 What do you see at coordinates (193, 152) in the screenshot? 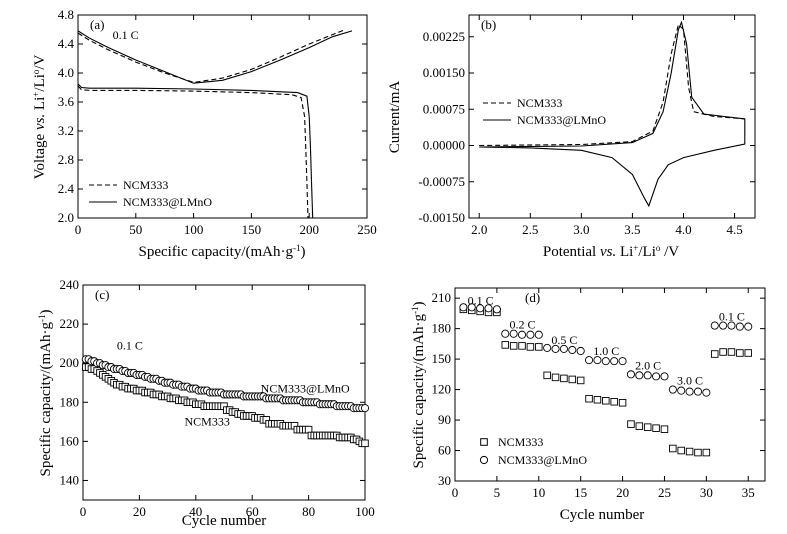
I see `series-line-ncm333` at bounding box center [193, 152].